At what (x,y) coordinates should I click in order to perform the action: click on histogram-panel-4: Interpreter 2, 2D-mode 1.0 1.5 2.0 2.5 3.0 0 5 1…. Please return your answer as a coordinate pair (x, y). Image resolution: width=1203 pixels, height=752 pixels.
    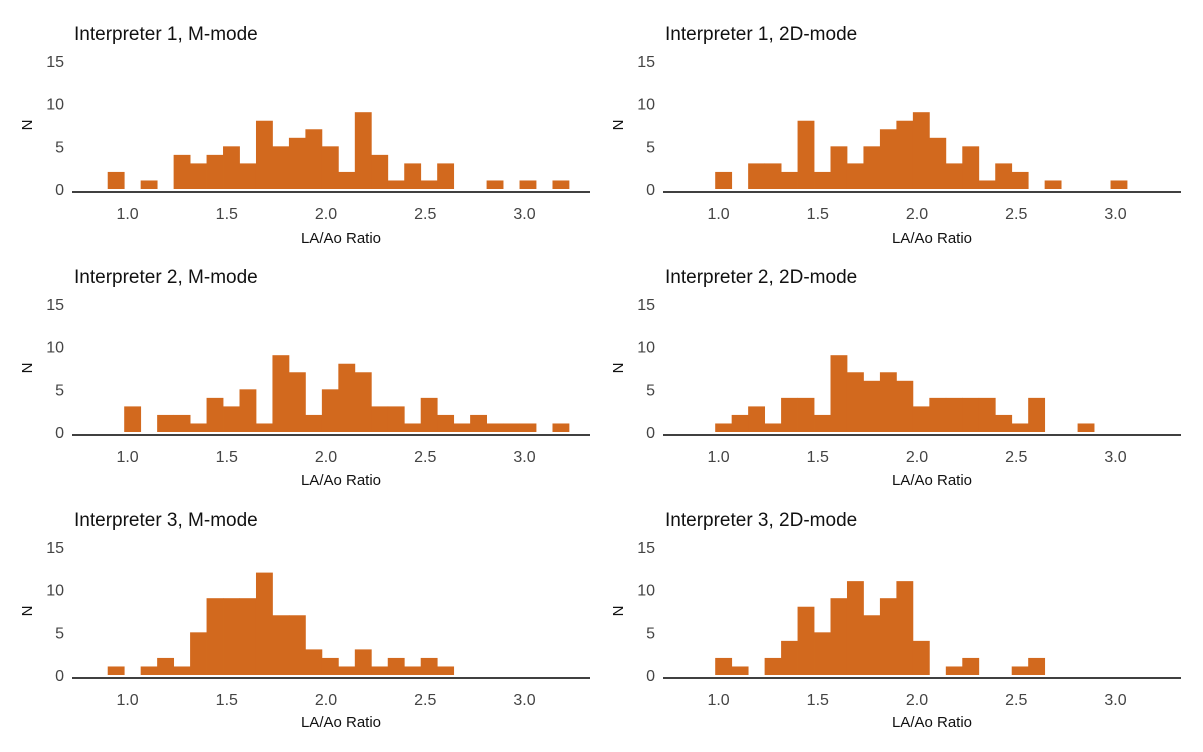
    Looking at the image, I should click on (895, 378).